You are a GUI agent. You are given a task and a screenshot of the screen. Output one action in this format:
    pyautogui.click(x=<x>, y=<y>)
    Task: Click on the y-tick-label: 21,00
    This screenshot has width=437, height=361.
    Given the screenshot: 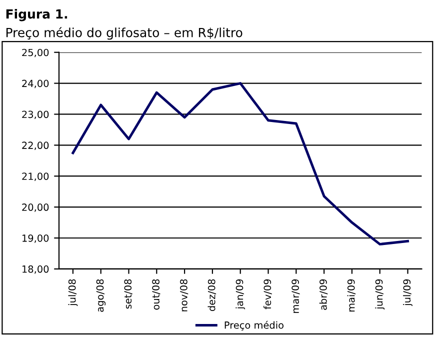 What is the action you would take?
    pyautogui.click(x=35, y=176)
    